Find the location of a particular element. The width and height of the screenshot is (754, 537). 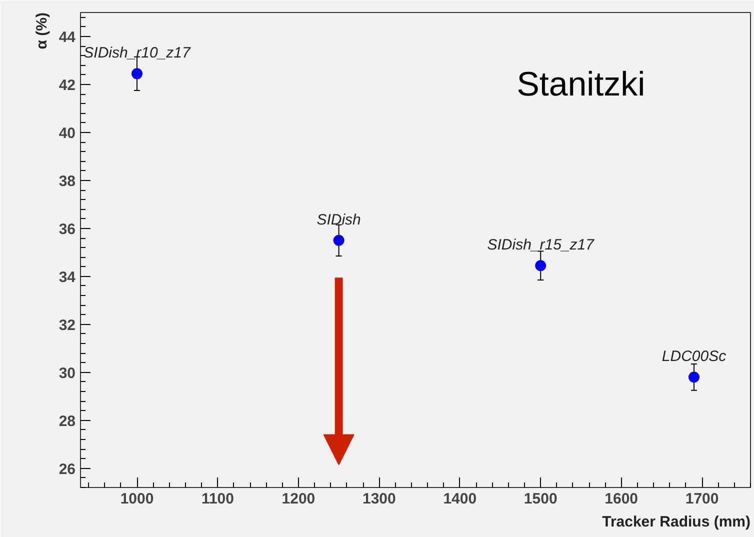

x-tick-label: 1200 is located at coordinates (299, 499).